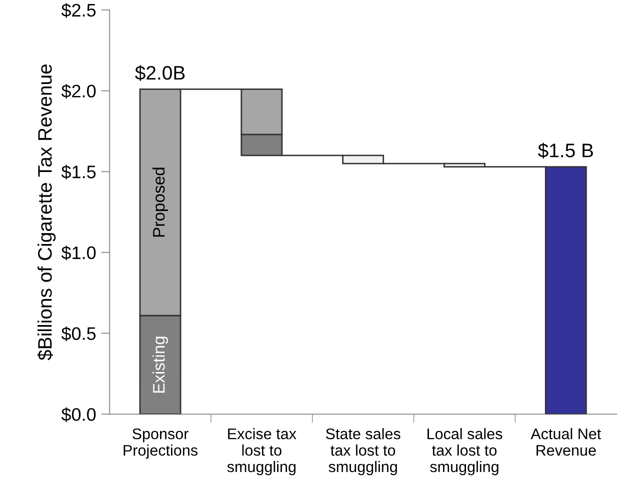  I want to click on x-tick-label: Excise tax lost to smuggling, so click(261, 452).